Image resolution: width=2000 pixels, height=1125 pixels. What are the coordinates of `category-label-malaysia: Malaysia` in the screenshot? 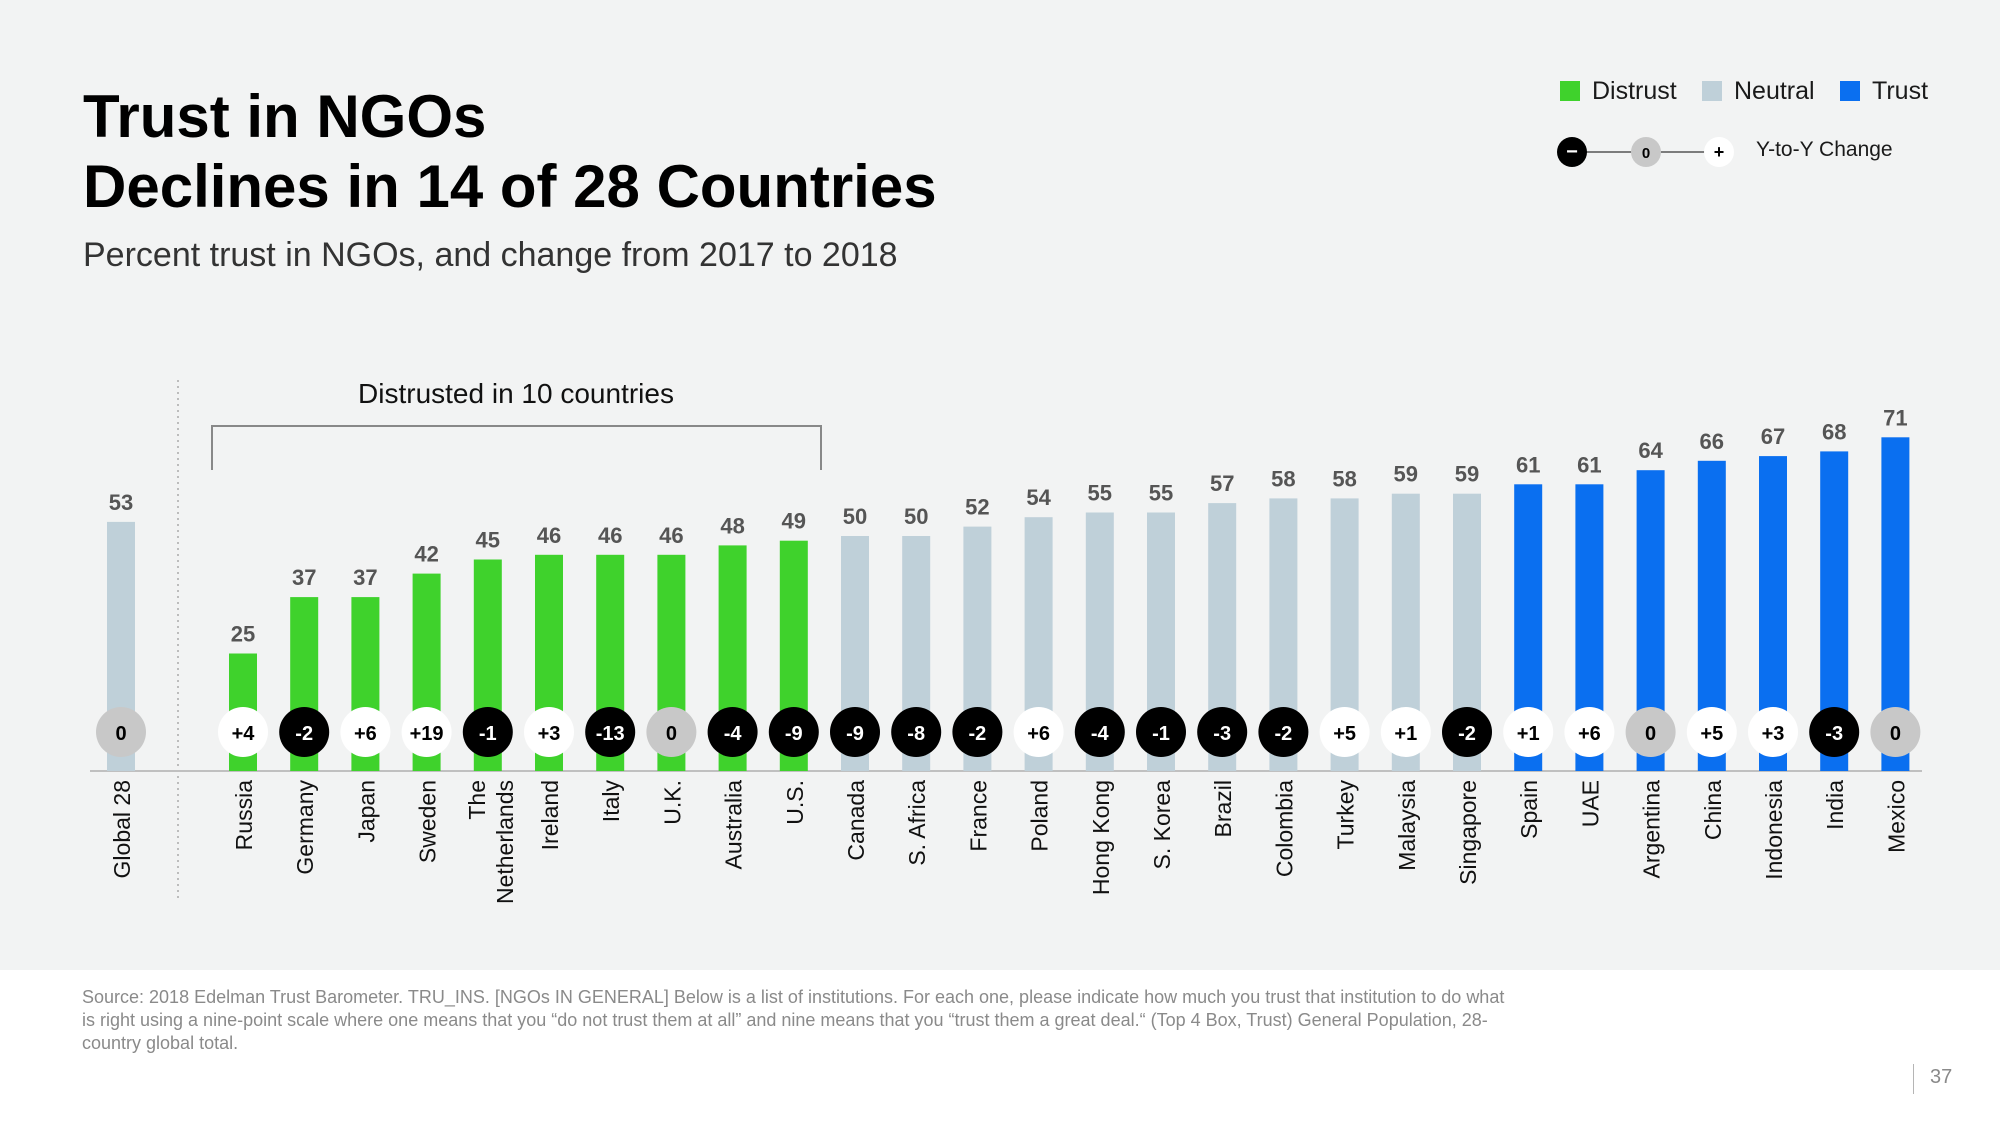 It's located at (1407, 825).